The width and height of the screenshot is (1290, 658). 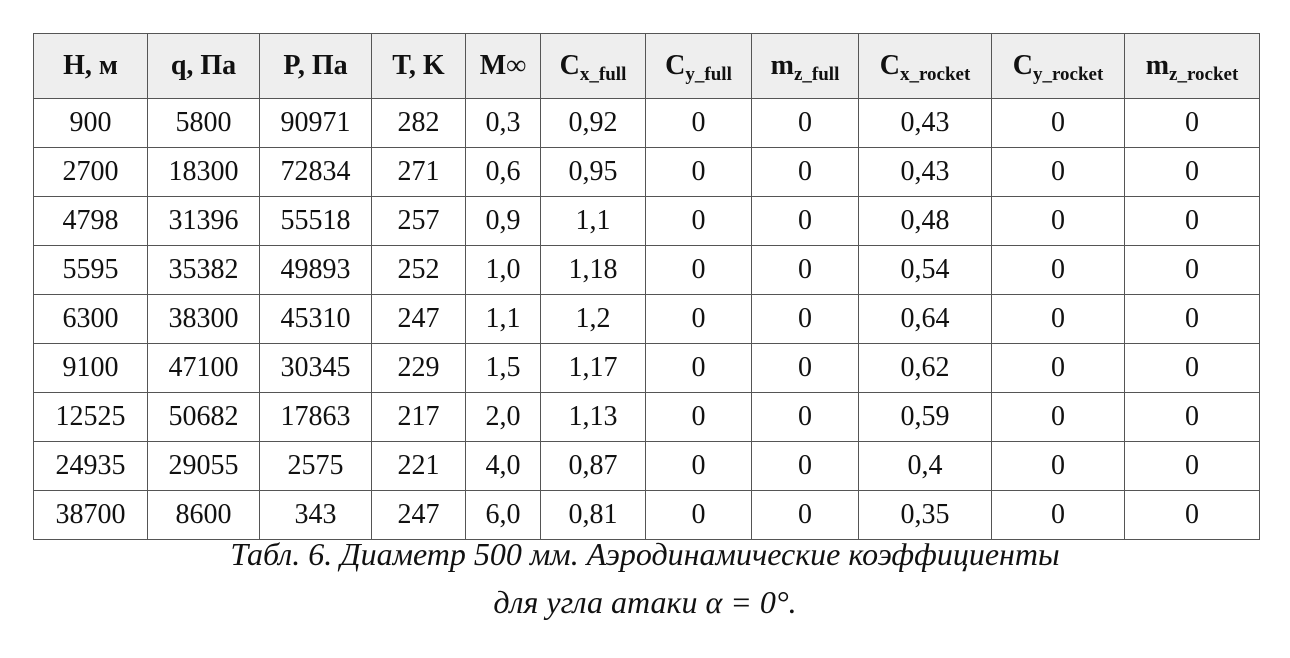 What do you see at coordinates (603, 74) in the screenshot?
I see `header-subscript: x_full` at bounding box center [603, 74].